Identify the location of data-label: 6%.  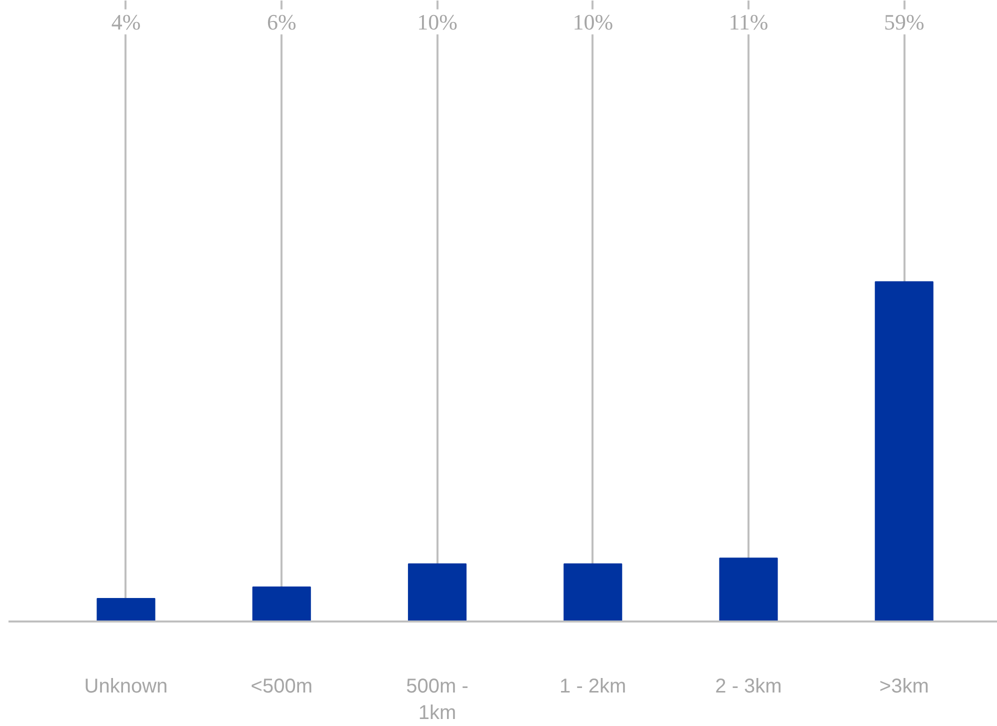
(281, 21).